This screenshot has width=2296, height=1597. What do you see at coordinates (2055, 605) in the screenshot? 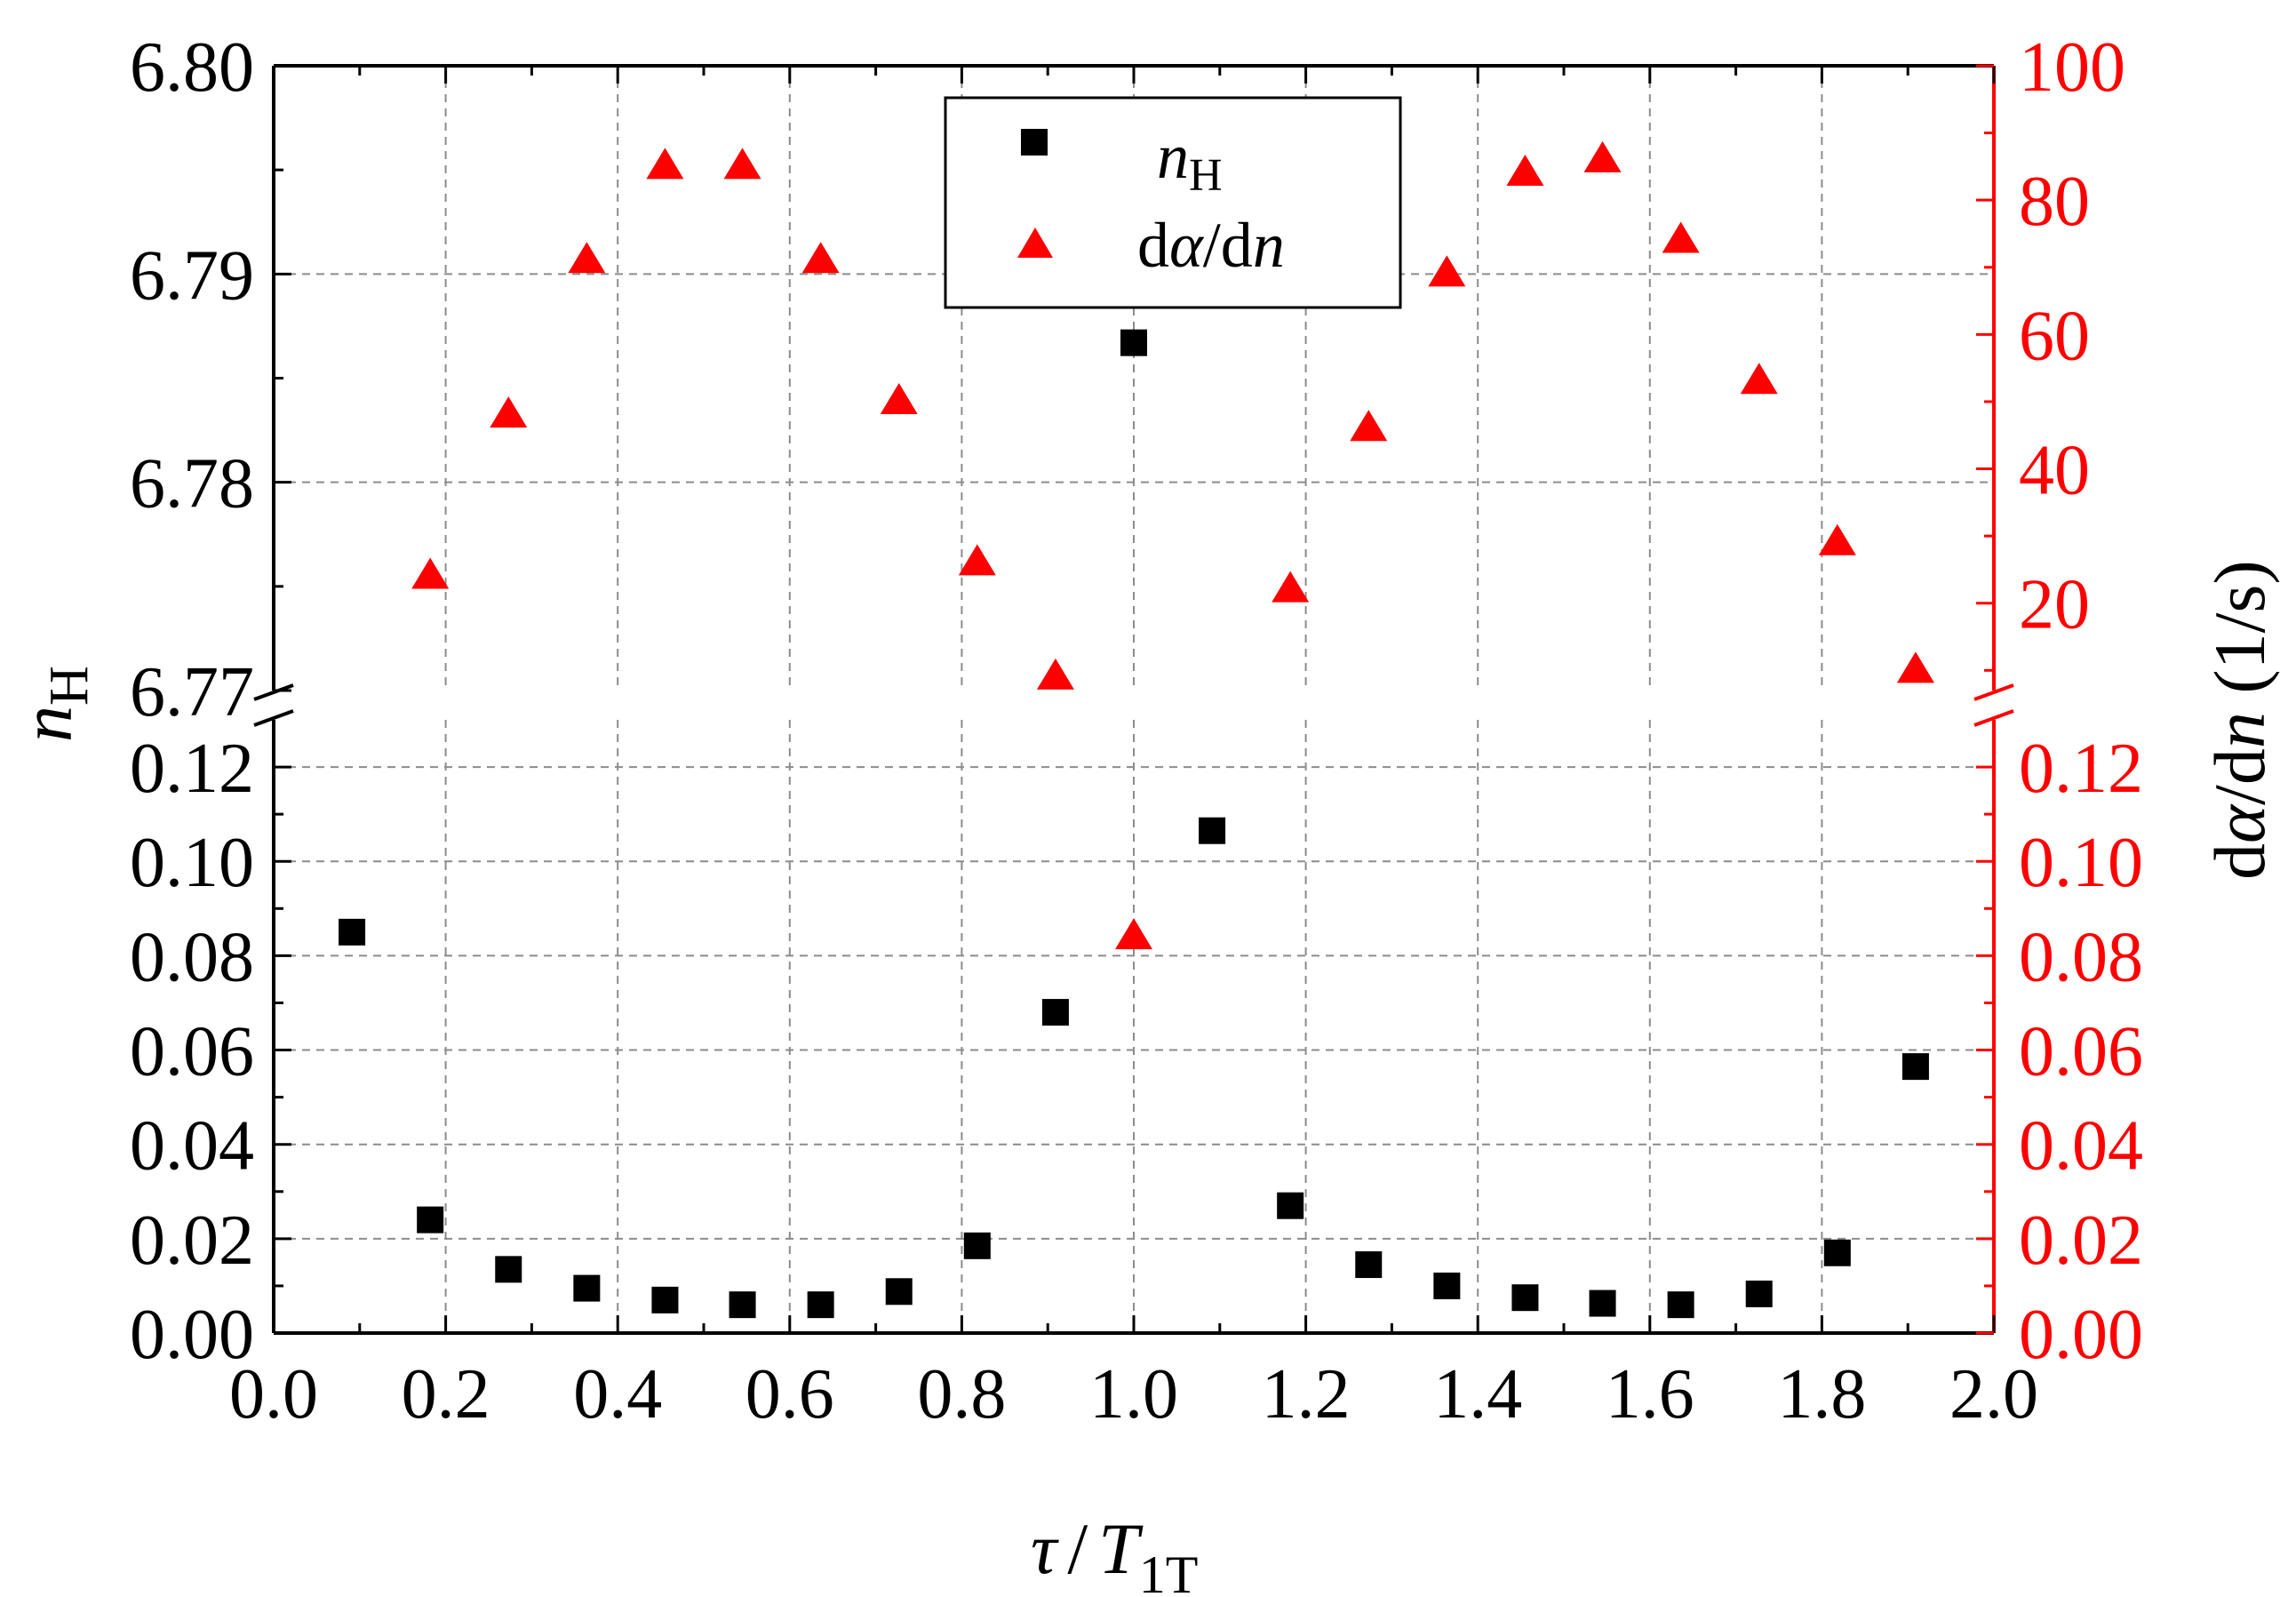
I see `y-tick-label-right-upper: 20` at bounding box center [2055, 605].